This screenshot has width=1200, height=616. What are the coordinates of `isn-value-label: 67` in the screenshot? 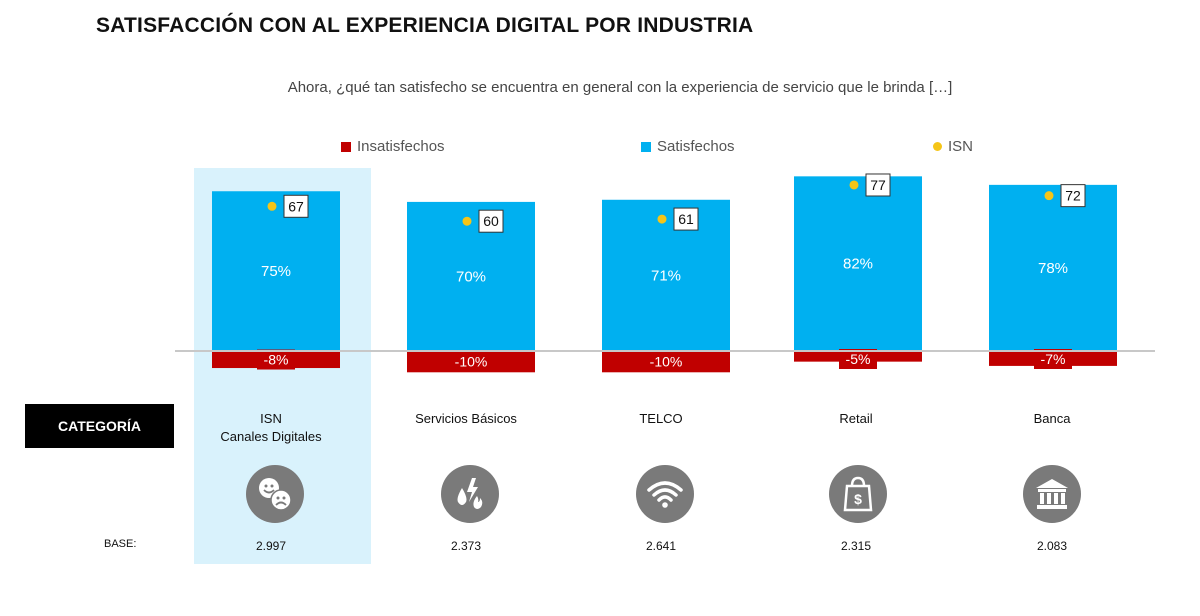 It's located at (296, 206).